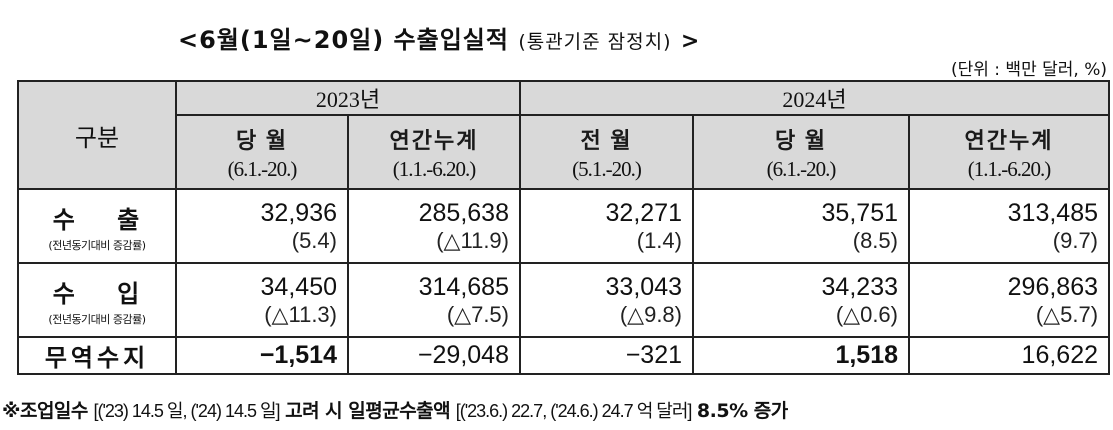  What do you see at coordinates (262, 226) in the screenshot?
I see `table-cell: 32,936 (5.4)` at bounding box center [262, 226].